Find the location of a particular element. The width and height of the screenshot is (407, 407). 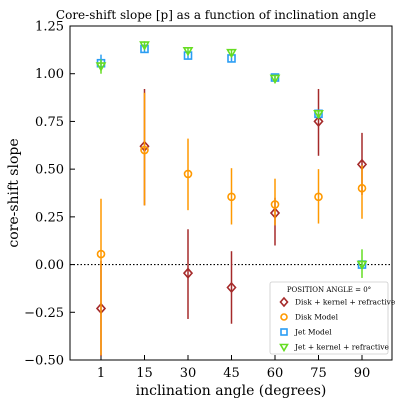

y-tick-label: 1.25 is located at coordinates (49, 27).